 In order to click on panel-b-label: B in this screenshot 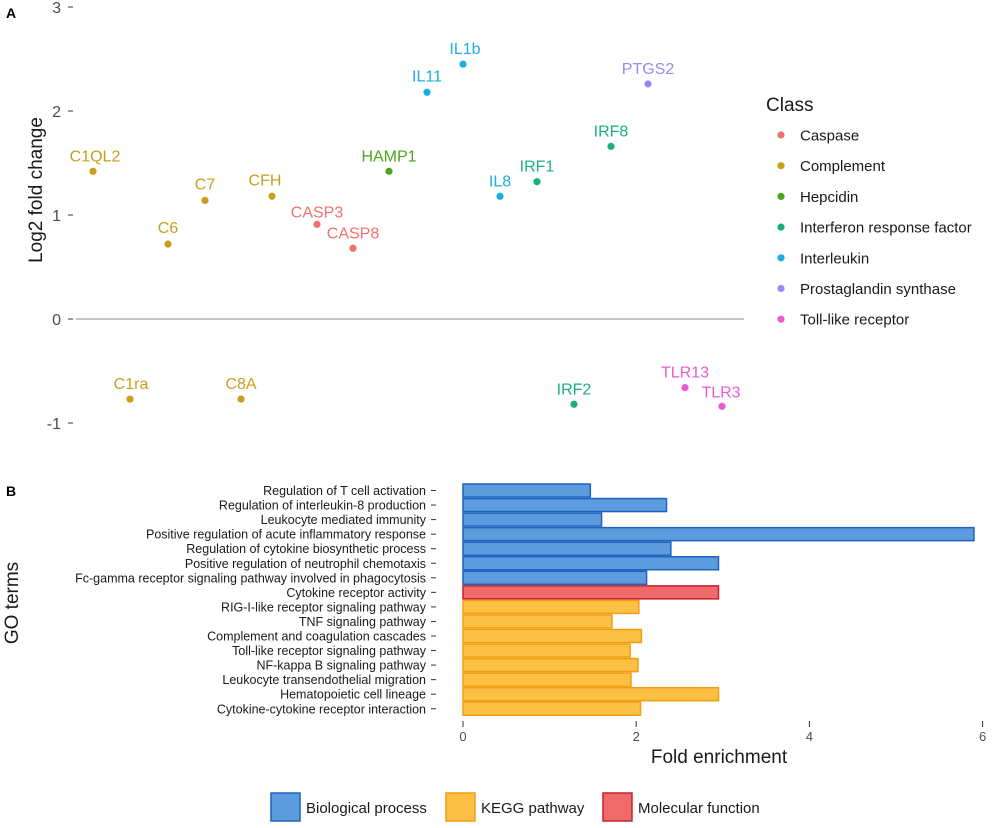, I will do `click(11, 491)`.